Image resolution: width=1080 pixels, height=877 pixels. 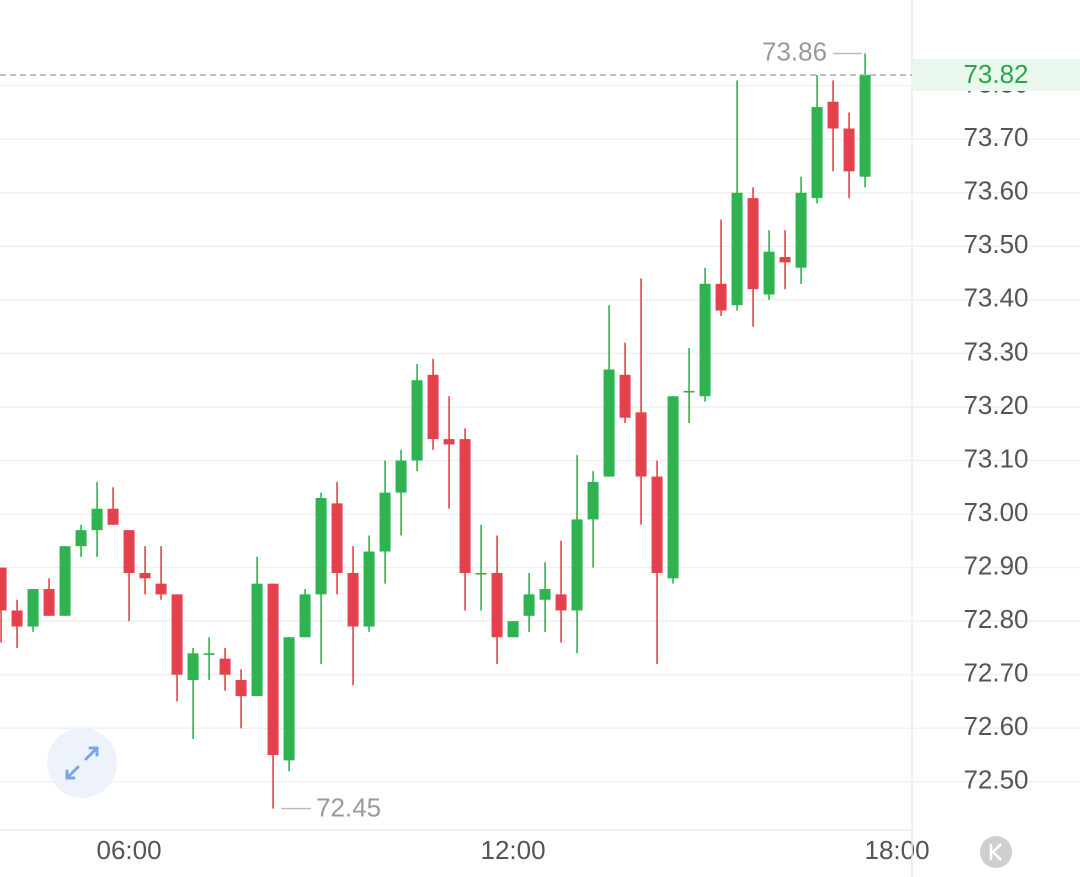 What do you see at coordinates (995, 137) in the screenshot?
I see `y-tick-label: 73.70` at bounding box center [995, 137].